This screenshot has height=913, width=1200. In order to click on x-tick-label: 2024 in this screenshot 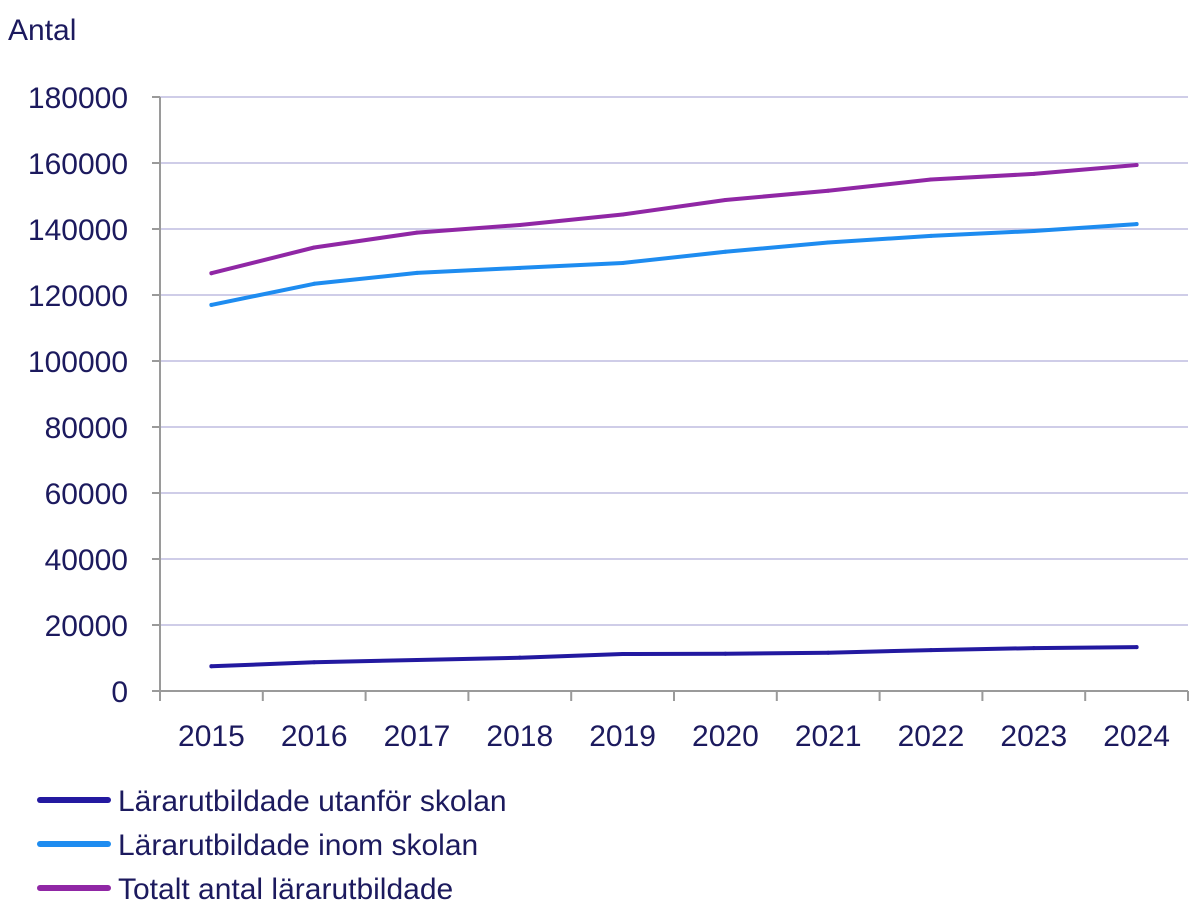, I will do `click(1136, 736)`.